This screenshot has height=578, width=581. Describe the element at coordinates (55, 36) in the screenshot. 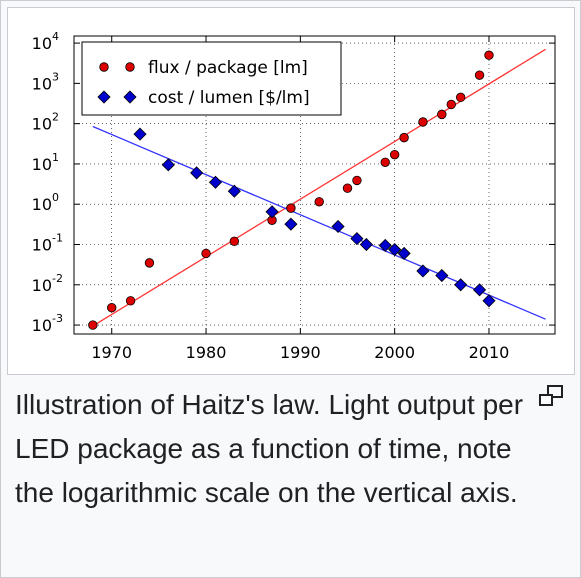

I see `y-tick-exponent: 4` at that location.